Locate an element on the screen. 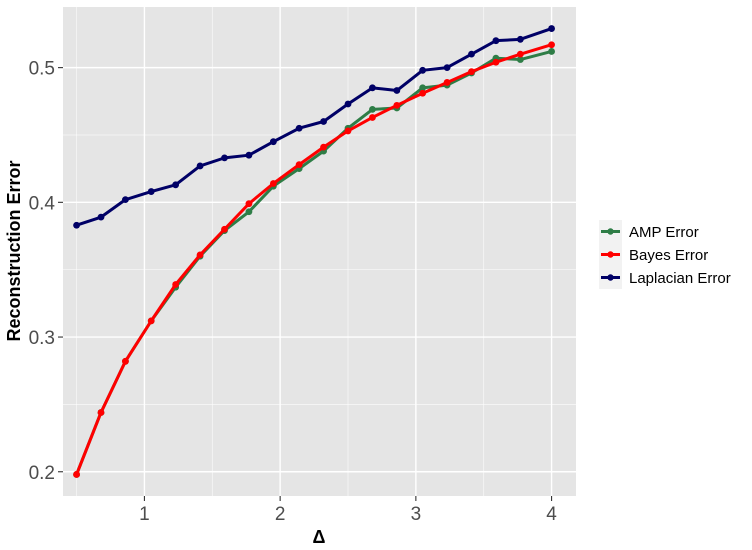 Image resolution: width=752 pixels, height=550 pixels. x-axis-title: Δ is located at coordinates (319, 537).